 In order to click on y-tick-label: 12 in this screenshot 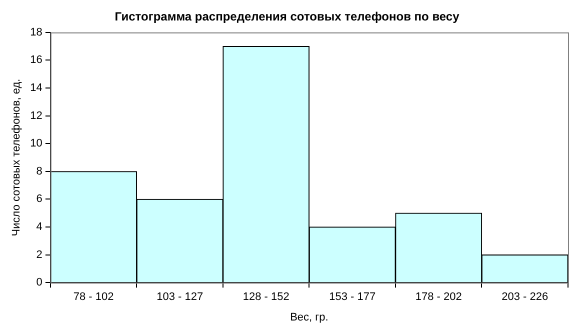, I will do `click(36, 116)`.